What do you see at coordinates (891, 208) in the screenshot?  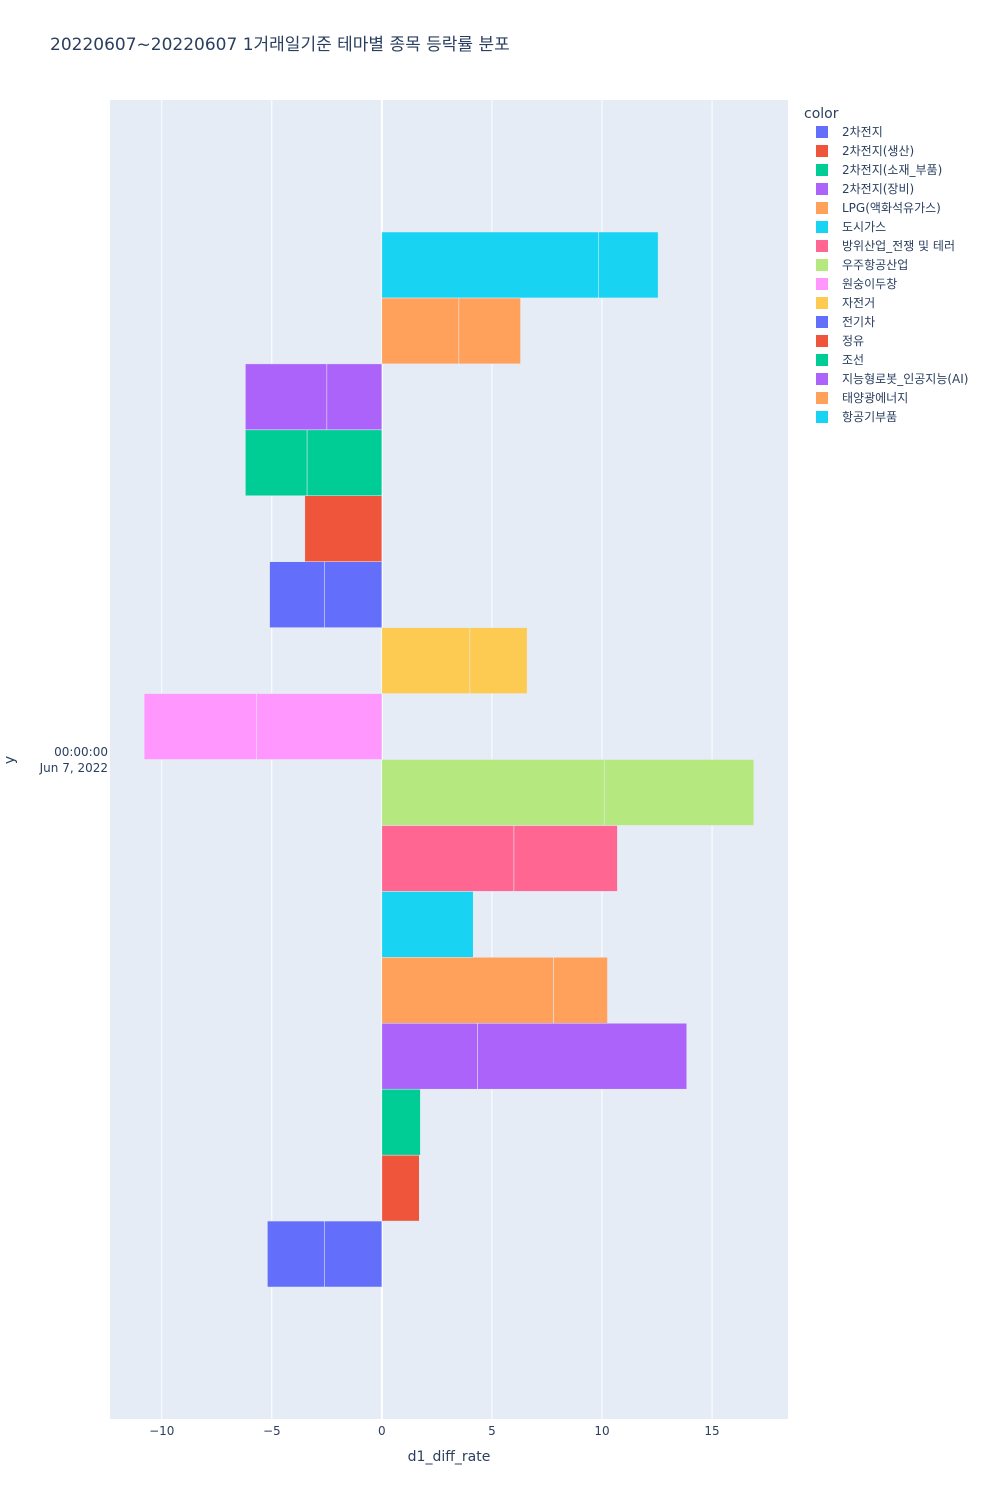 I see `legend-label: LPG(액화석유가스)` at bounding box center [891, 208].